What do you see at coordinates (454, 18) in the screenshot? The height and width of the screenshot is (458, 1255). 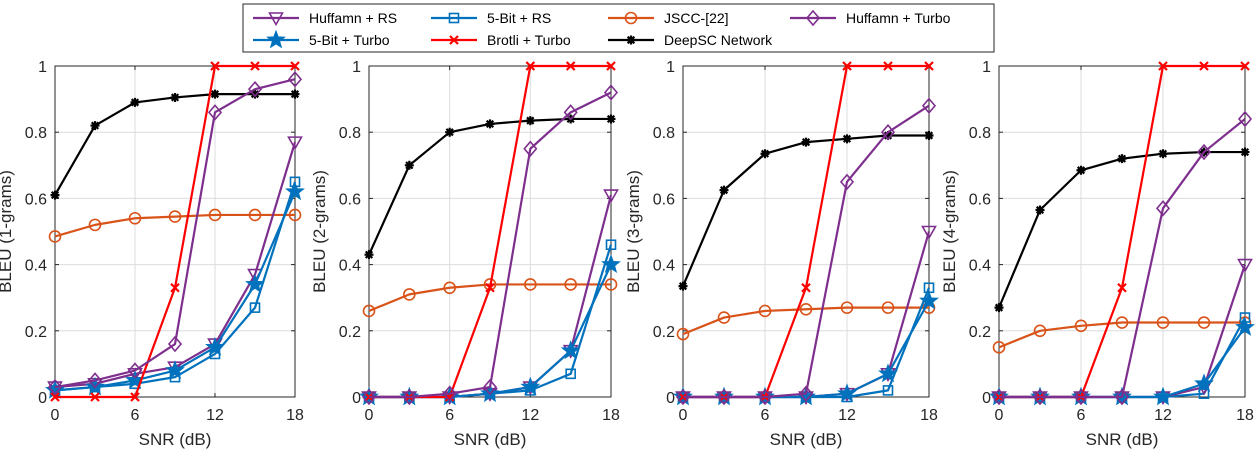 I see `legend-marker-square-icon` at bounding box center [454, 18].